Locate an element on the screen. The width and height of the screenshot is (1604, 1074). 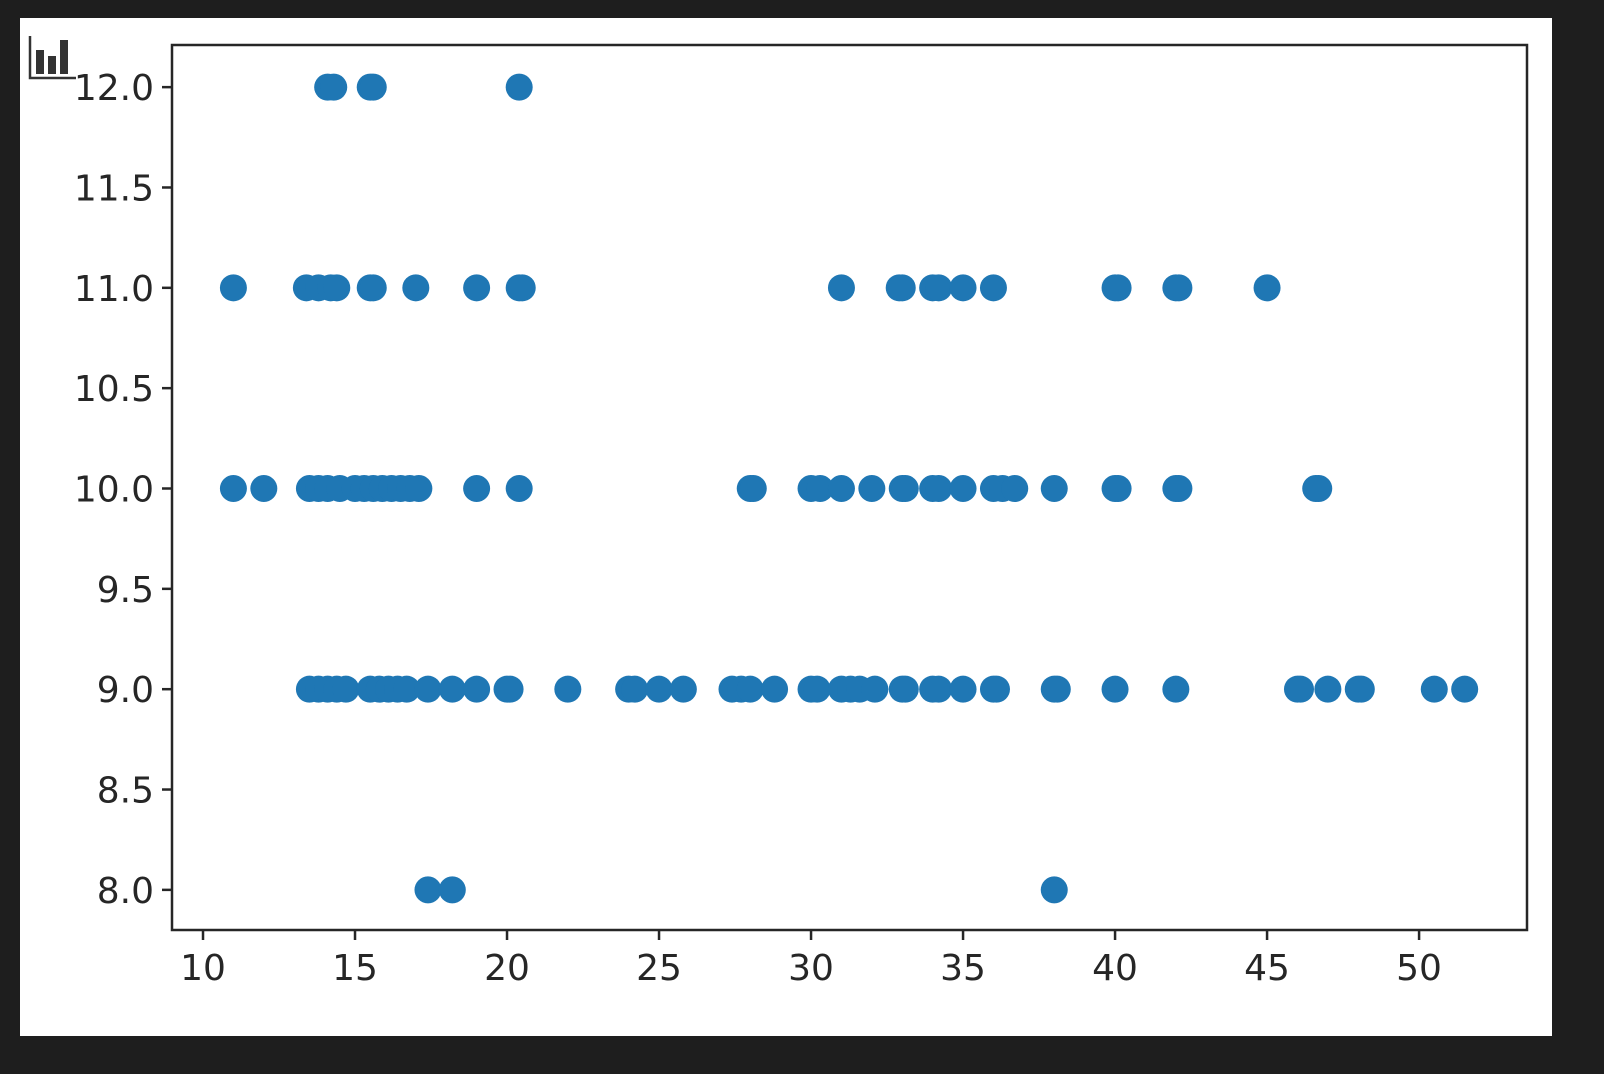
x-tick: 45 is located at coordinates (1267, 959).